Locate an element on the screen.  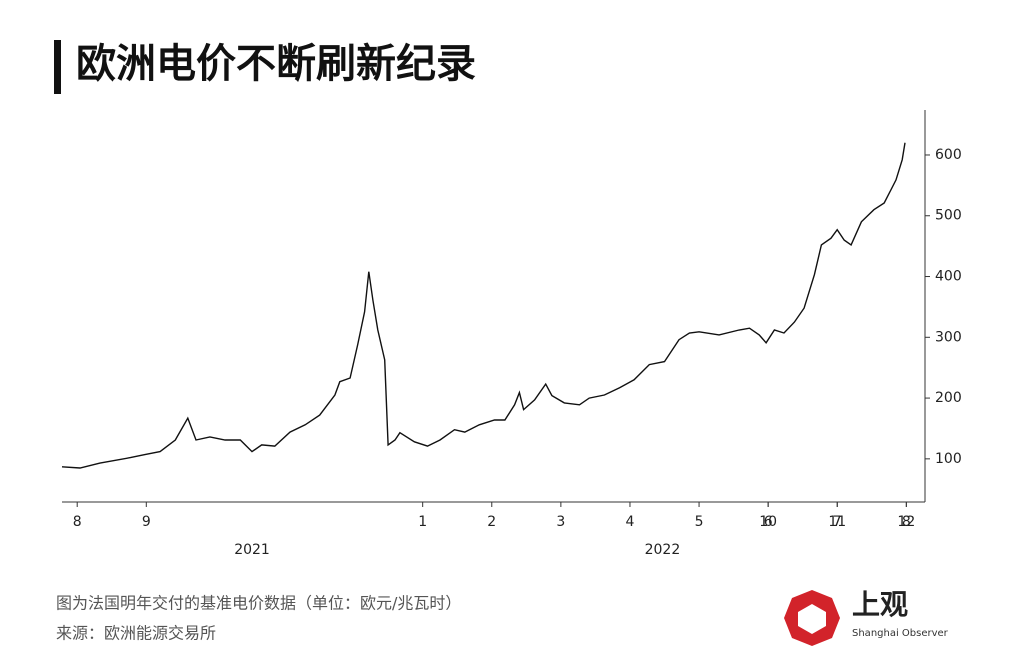
y-tick-label: 500 is located at coordinates (948, 216).